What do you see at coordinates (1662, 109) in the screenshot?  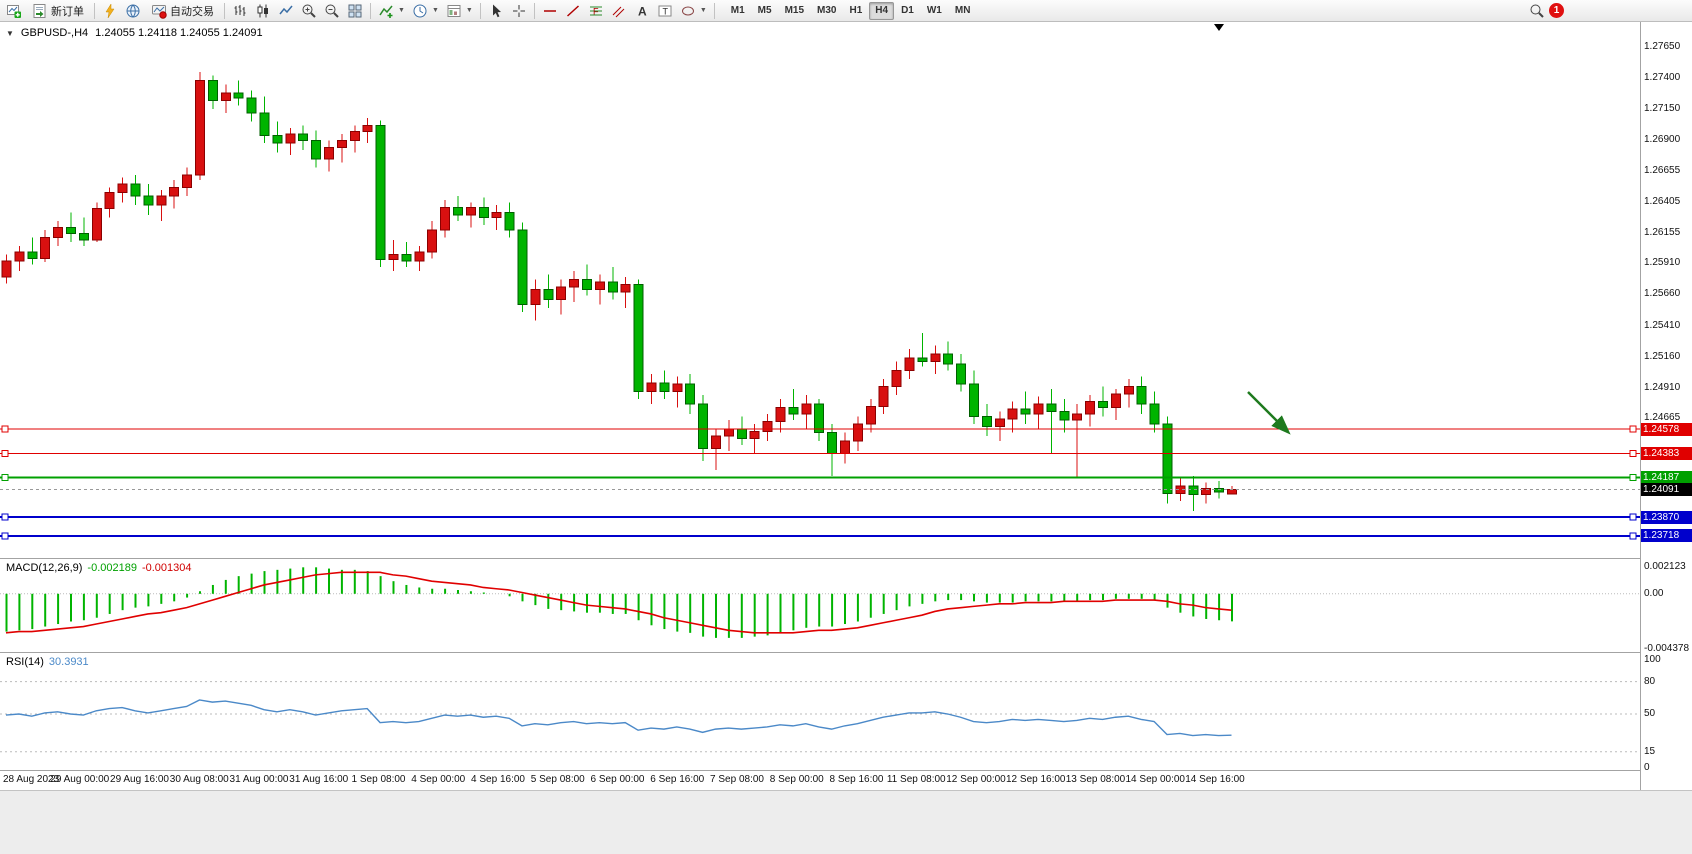 I see `price-axis-label: 1.27150` at bounding box center [1662, 109].